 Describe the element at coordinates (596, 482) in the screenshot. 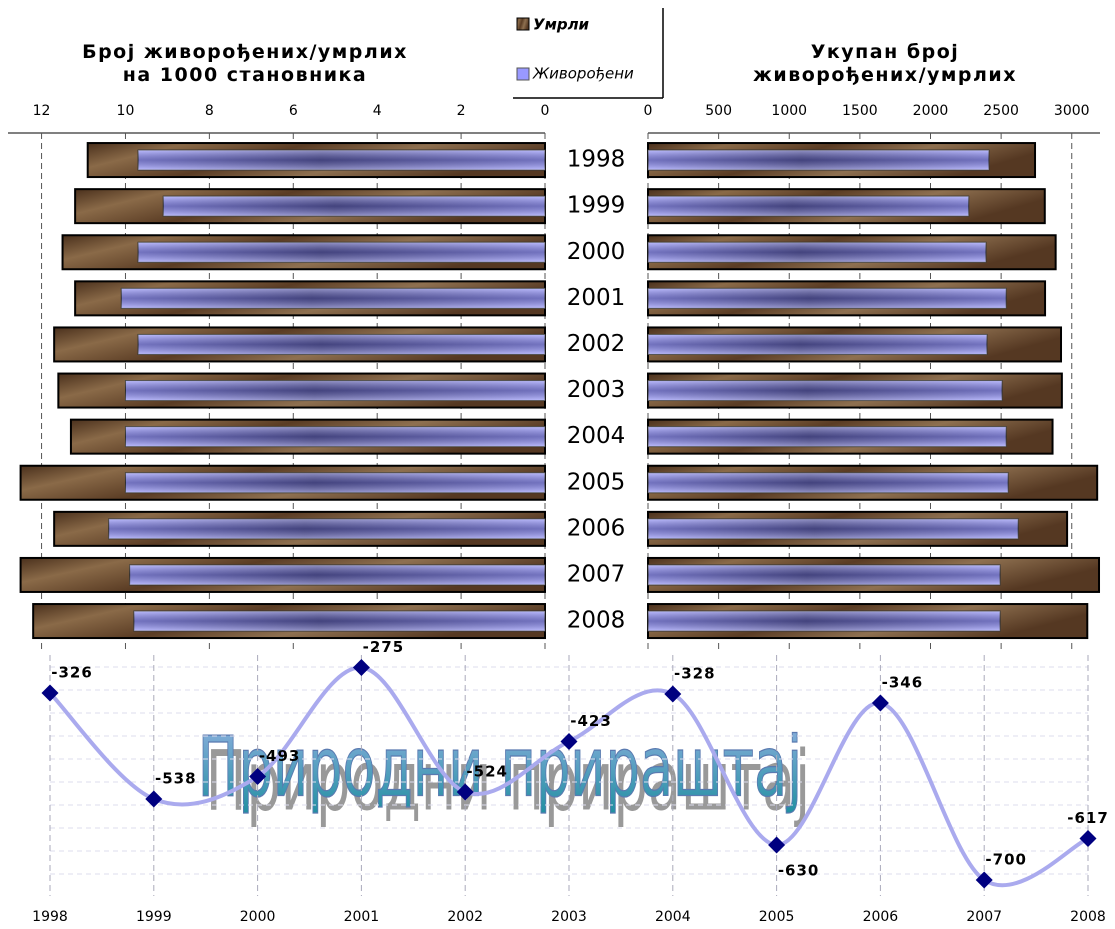

I see `category-label: 2005` at that location.